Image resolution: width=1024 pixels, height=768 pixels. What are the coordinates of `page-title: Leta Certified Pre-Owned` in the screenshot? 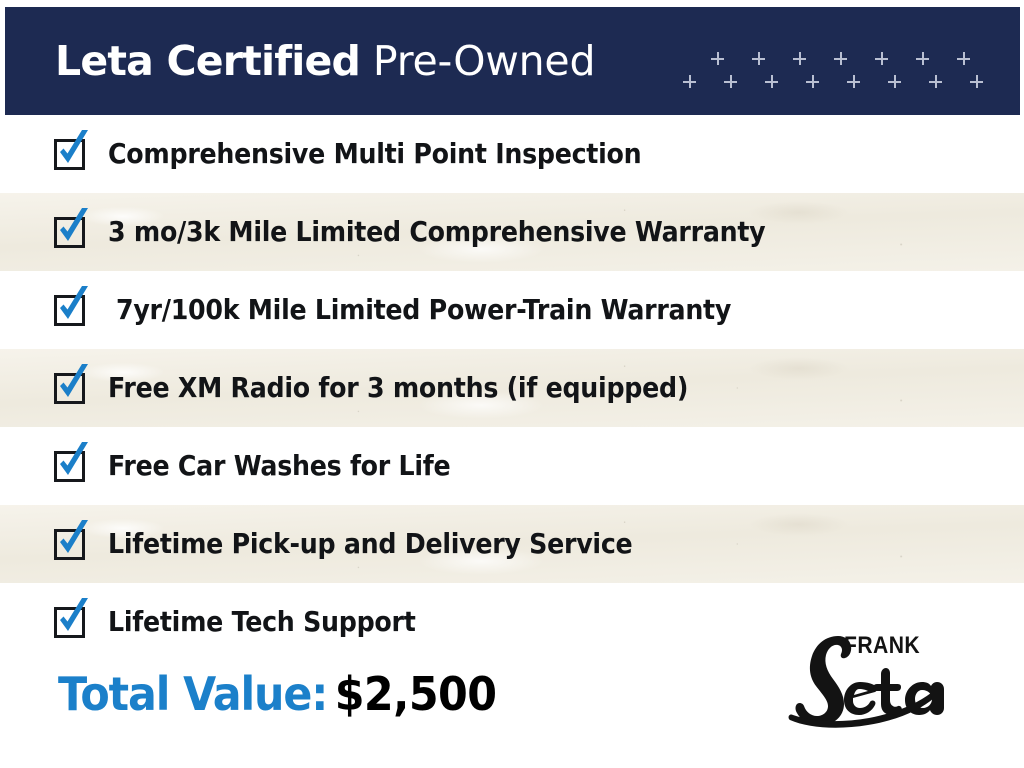 It's located at (325, 61).